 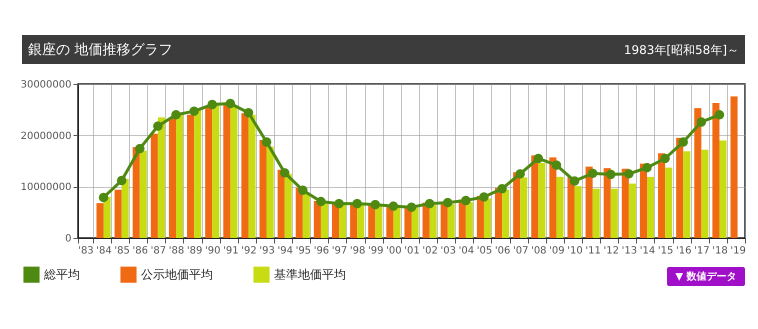 What do you see at coordinates (358, 251) in the screenshot?
I see `x-tick-label: '98` at bounding box center [358, 251].